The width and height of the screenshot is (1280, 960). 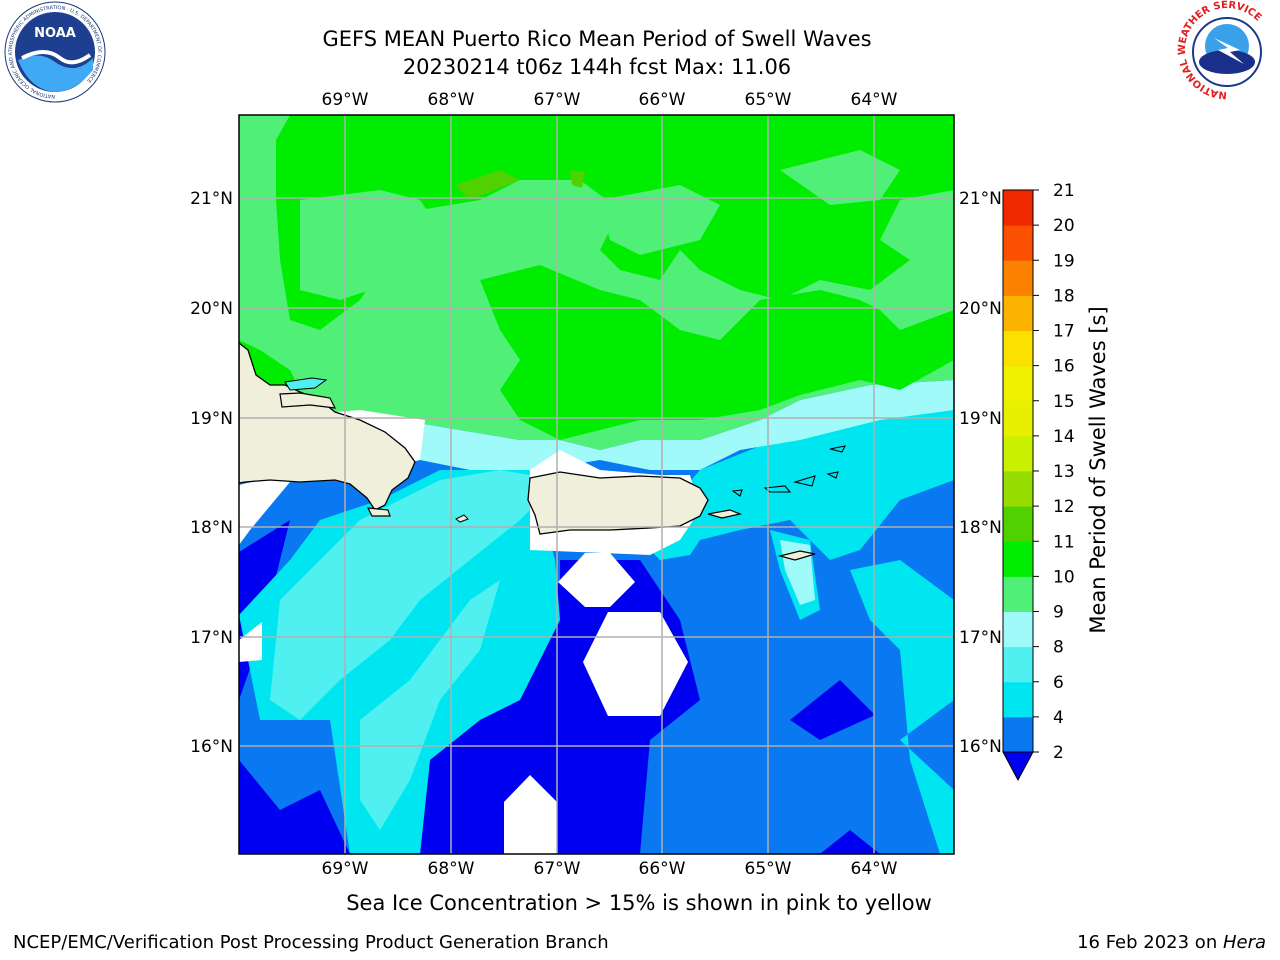 What do you see at coordinates (1064, 472) in the screenshot?
I see `colorbar-tick-label: 13` at bounding box center [1064, 472].